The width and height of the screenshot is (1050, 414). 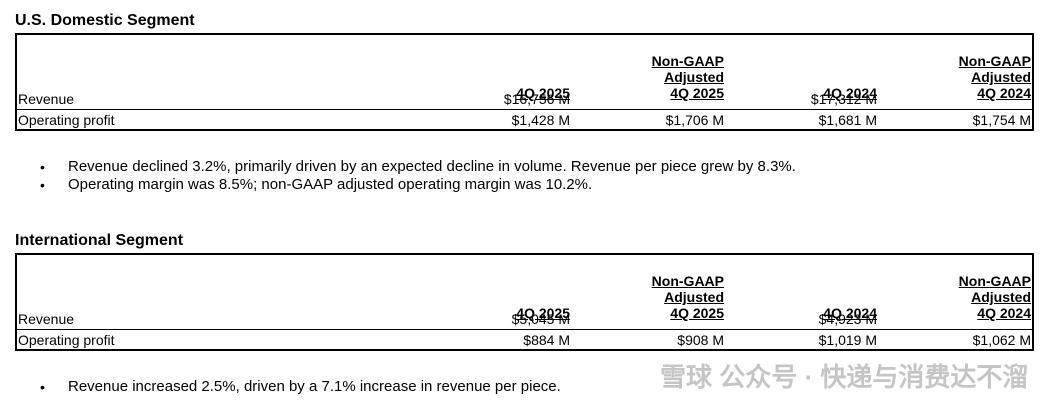 What do you see at coordinates (540, 120) in the screenshot?
I see `cell: $1,428 M` at bounding box center [540, 120].